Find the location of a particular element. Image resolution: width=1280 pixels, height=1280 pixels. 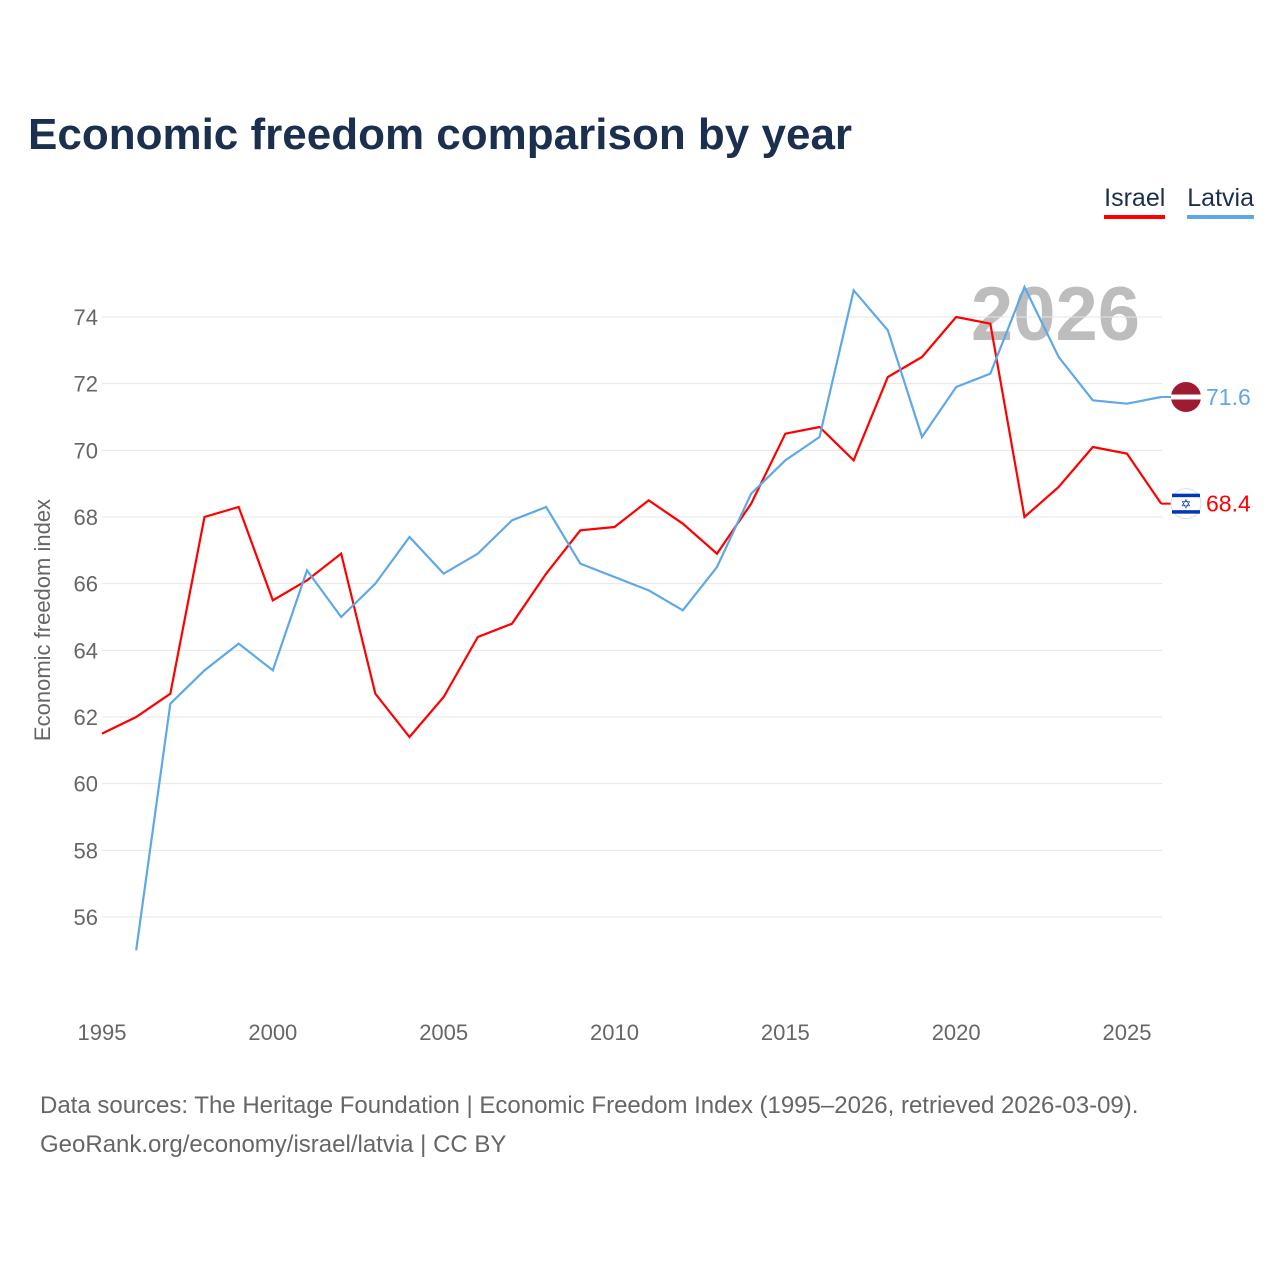

y-tick-label: 70 is located at coordinates (86, 450).